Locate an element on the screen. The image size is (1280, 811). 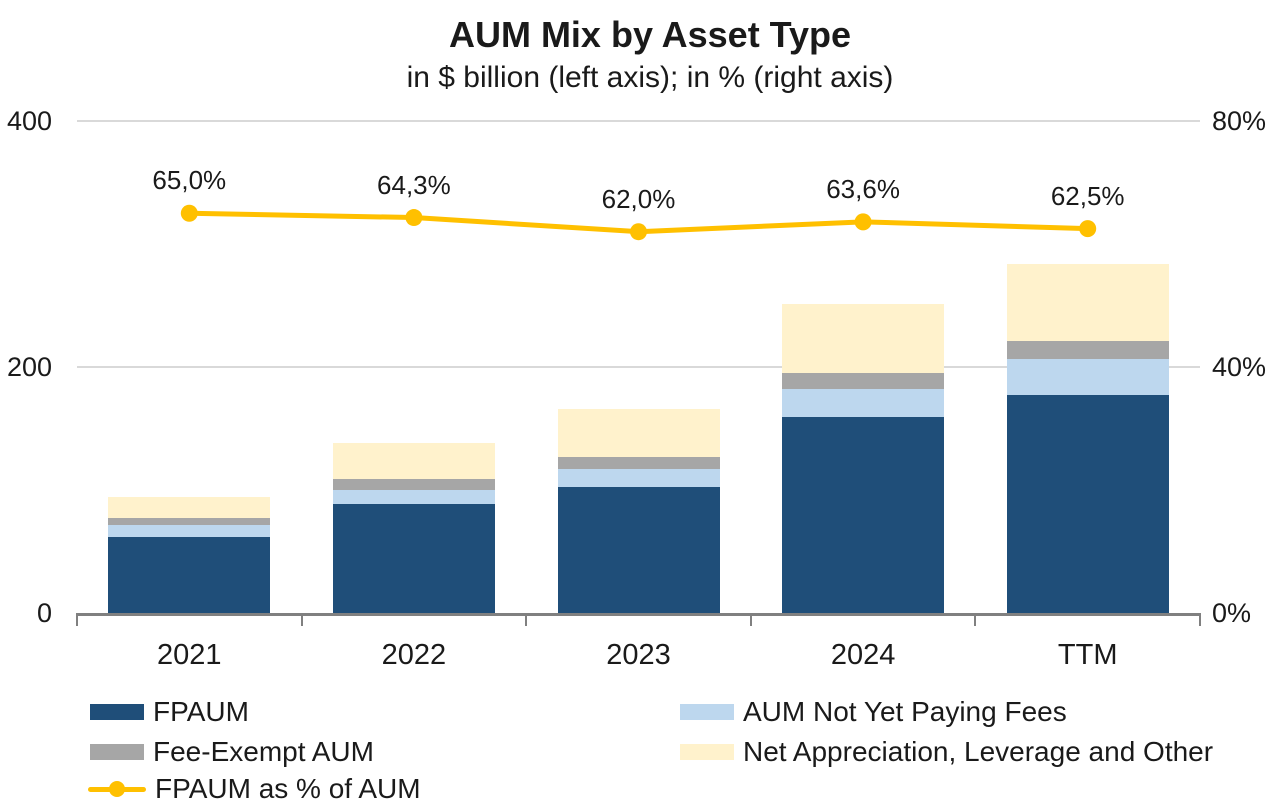
x-axis-label-TTM: TTM is located at coordinates (1087, 655).